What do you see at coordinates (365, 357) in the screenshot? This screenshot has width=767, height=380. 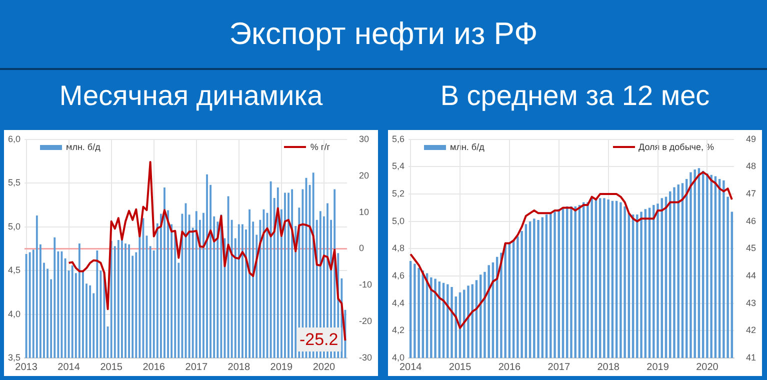 I see `y2-tick-label: -30` at bounding box center [365, 357].